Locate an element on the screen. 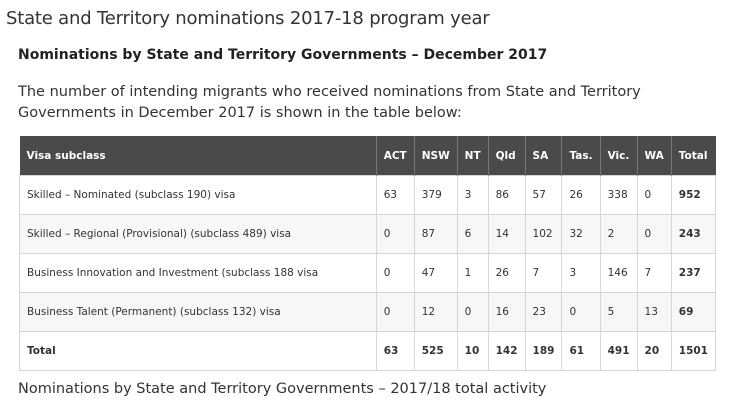 This screenshot has width=731, height=416. grand-total-cell: 1501 is located at coordinates (693, 351).